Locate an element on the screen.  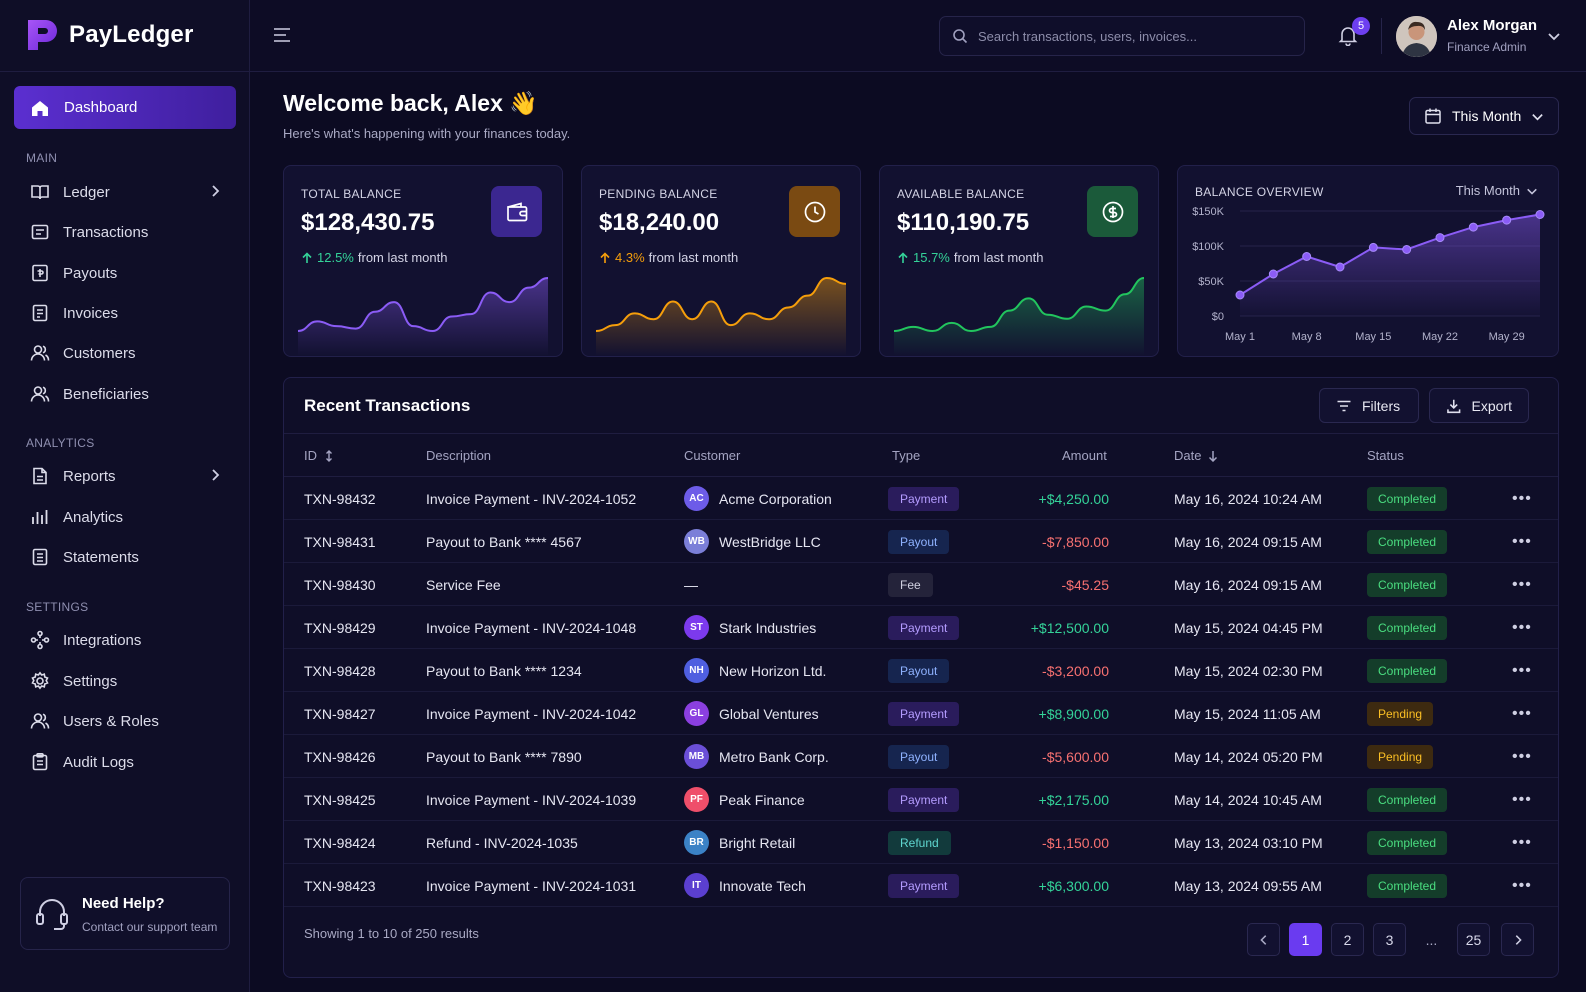
sidebar-item-transactions: Transactions is located at coordinates (128, 232).